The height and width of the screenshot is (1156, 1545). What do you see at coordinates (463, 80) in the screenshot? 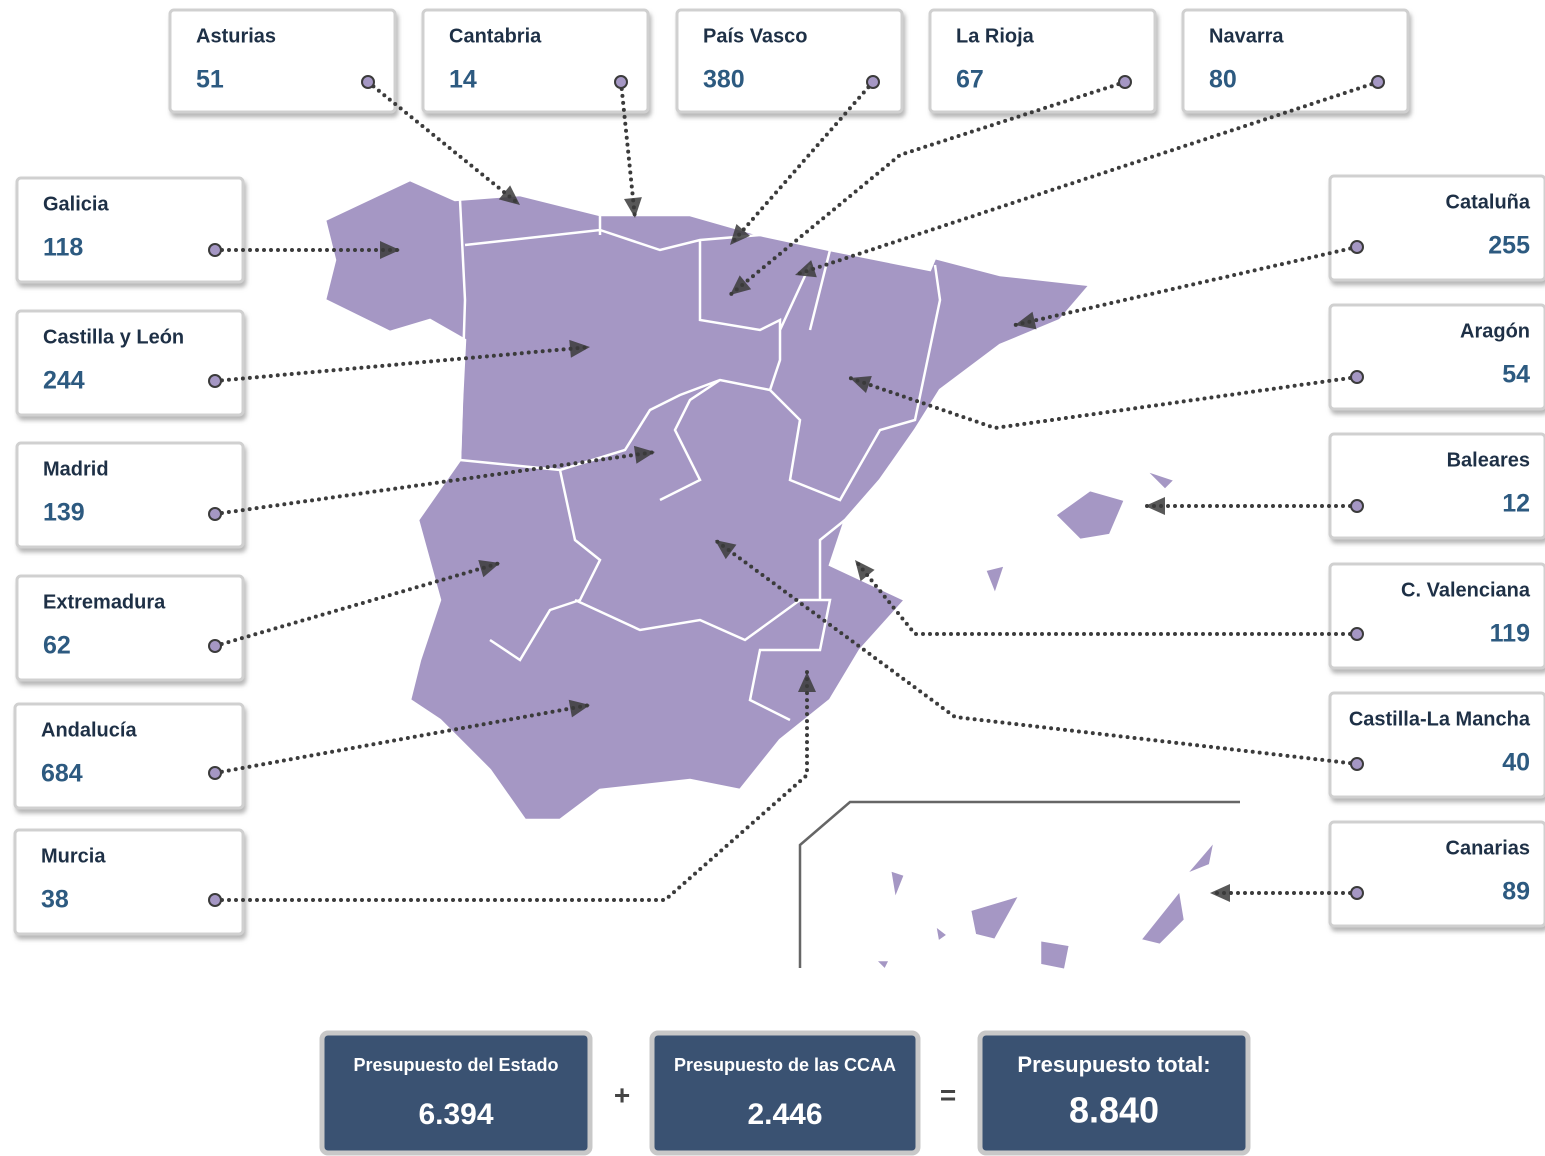
I see `region-value: 14` at bounding box center [463, 80].